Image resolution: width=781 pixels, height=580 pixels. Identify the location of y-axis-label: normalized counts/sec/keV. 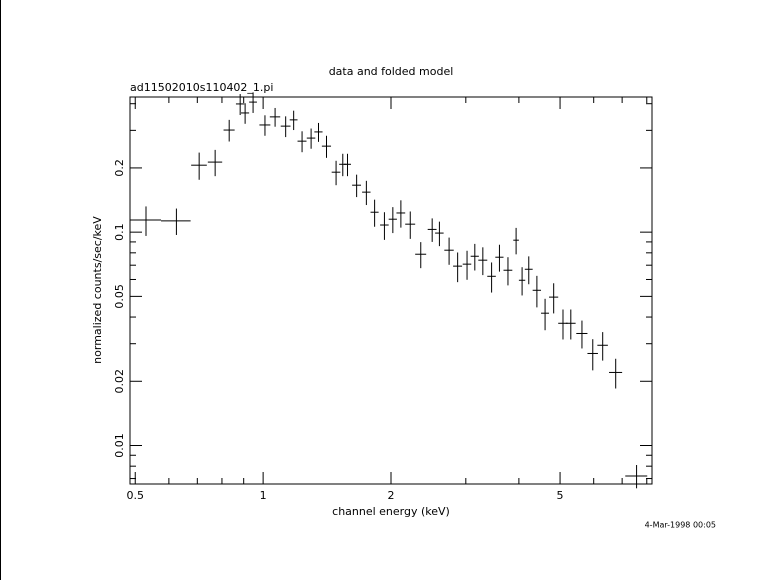
(97, 290).